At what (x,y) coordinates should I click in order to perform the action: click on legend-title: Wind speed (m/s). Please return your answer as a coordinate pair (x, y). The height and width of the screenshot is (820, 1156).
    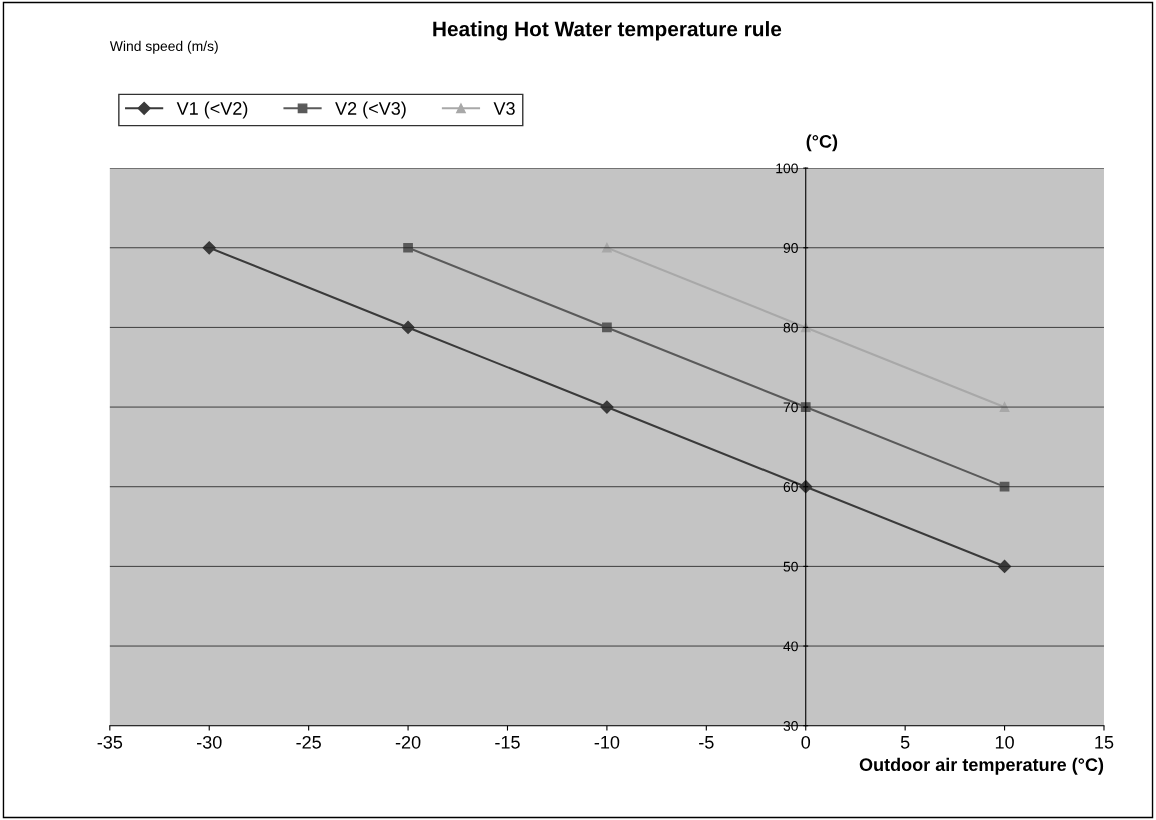
    Looking at the image, I should click on (163, 47).